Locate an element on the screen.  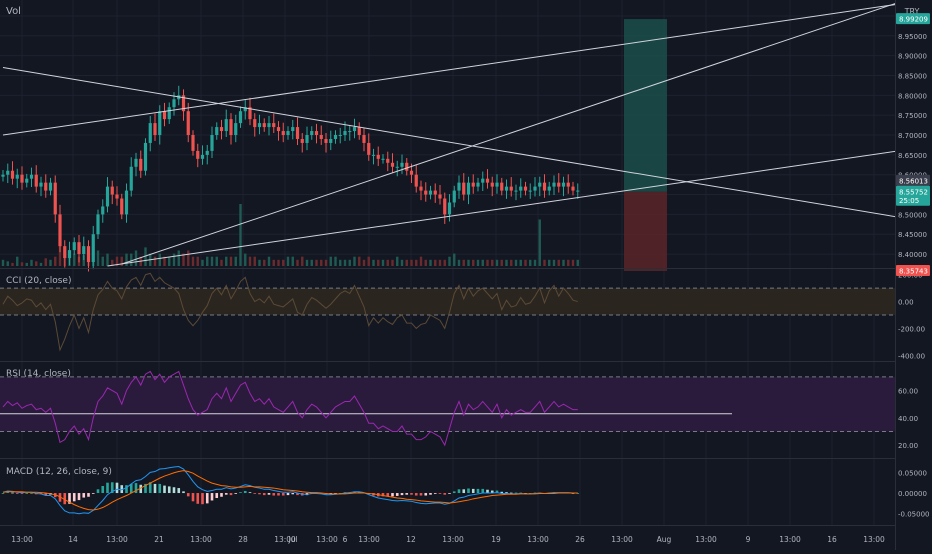
rsi-band is located at coordinates (447, 404).